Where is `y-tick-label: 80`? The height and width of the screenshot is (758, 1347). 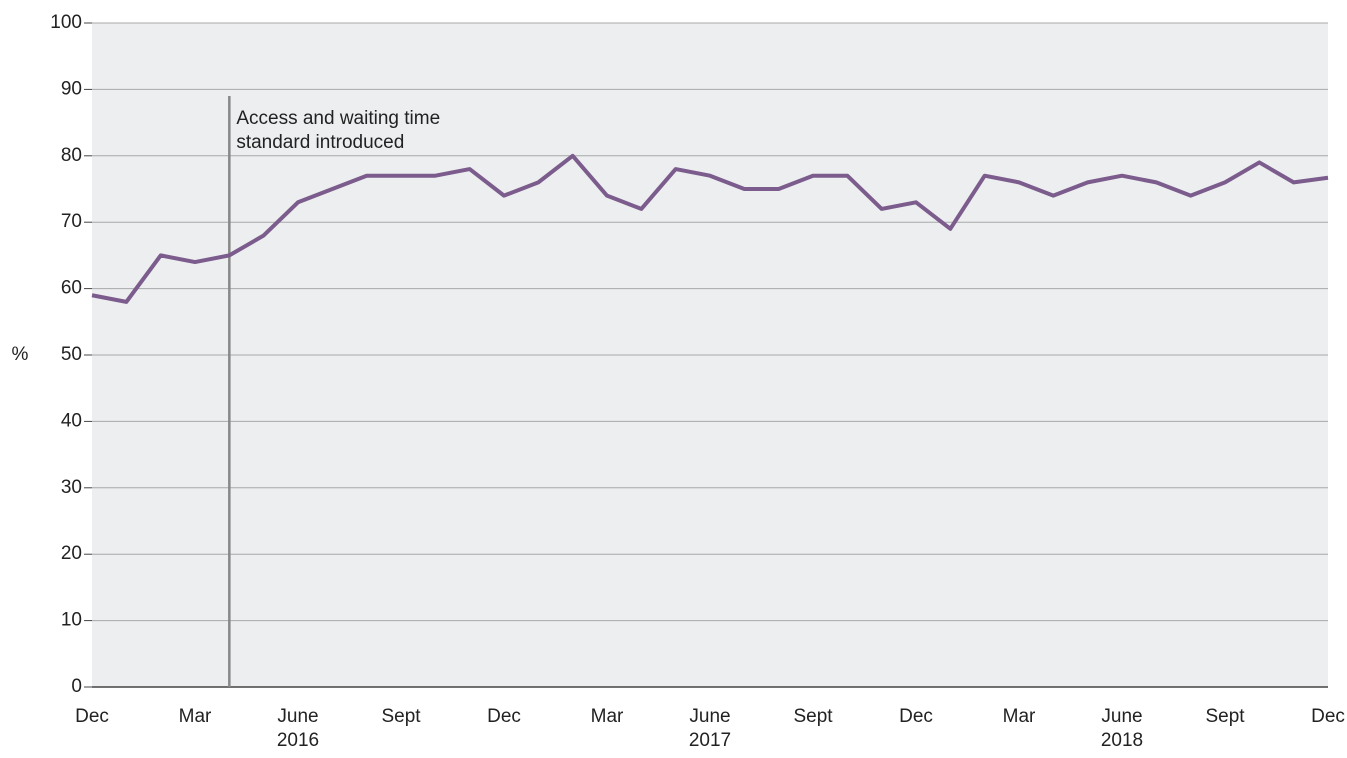 y-tick-label: 80 is located at coordinates (71, 155).